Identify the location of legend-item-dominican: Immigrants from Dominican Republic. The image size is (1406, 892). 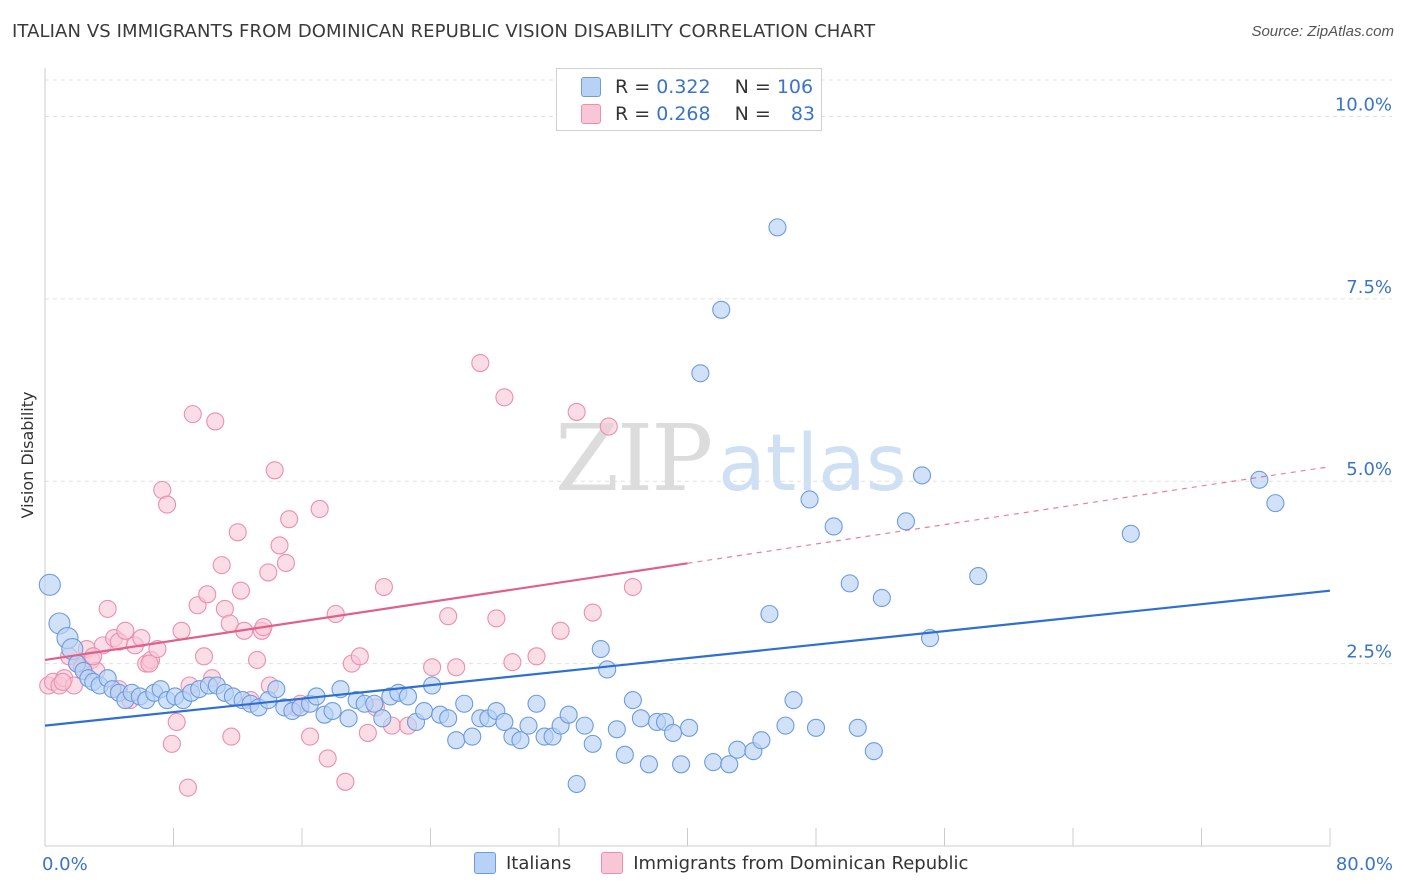
(784, 863).